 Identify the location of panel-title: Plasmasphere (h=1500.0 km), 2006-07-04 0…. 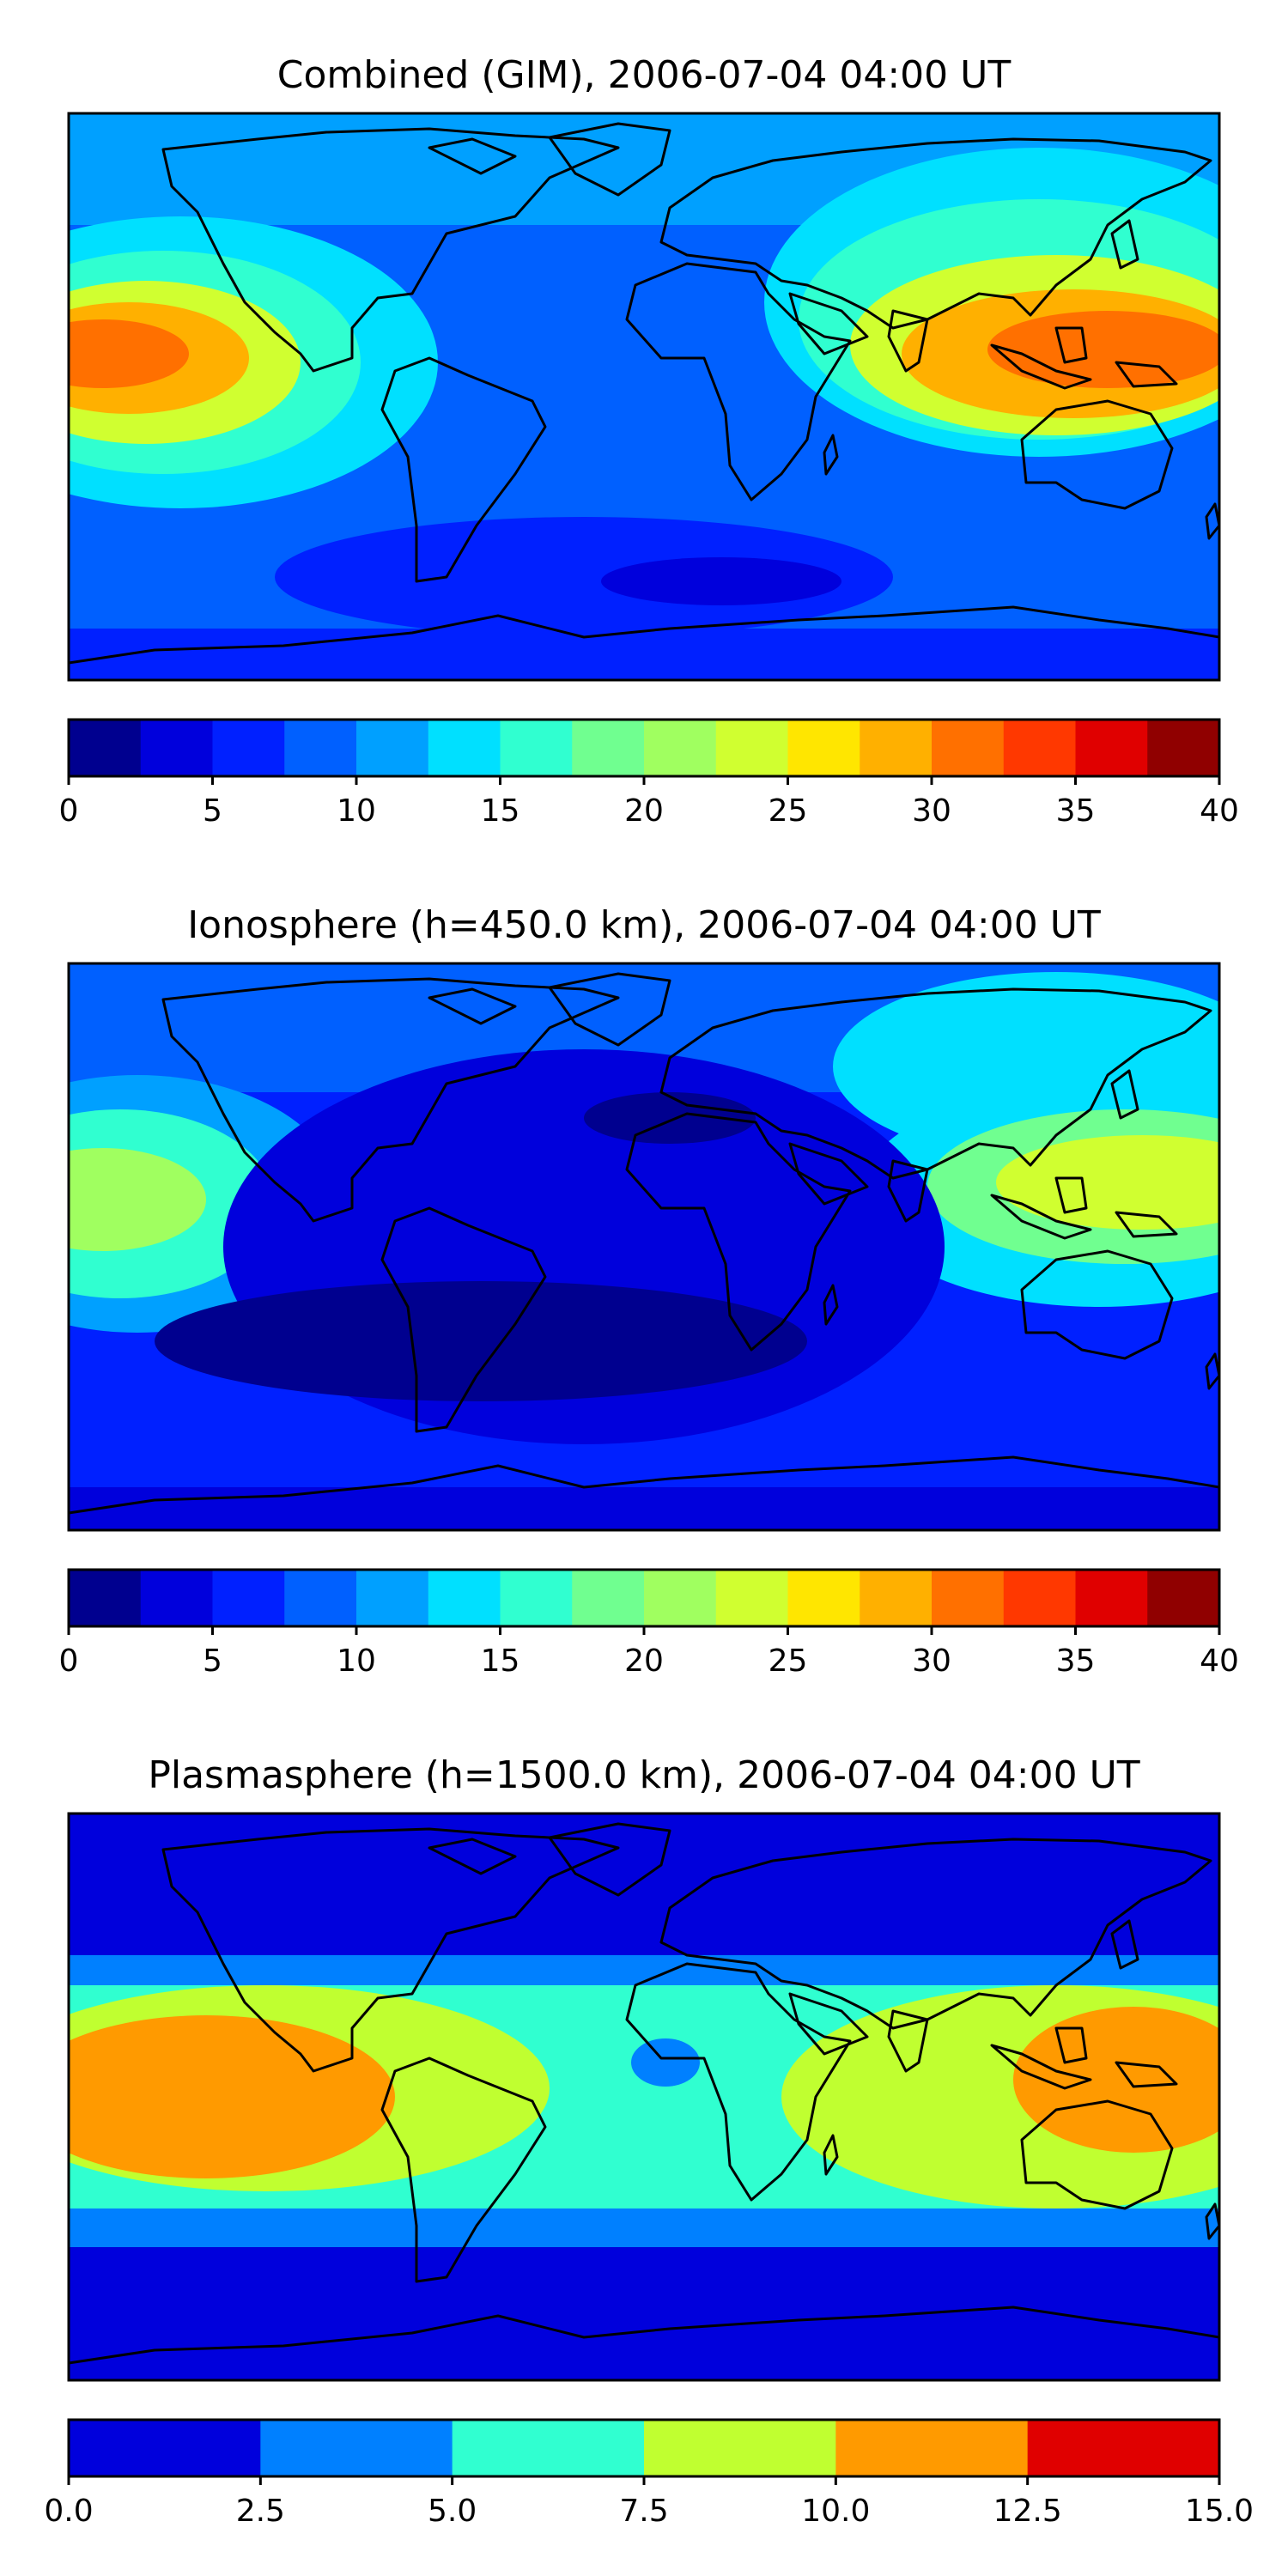
(643, 1775).